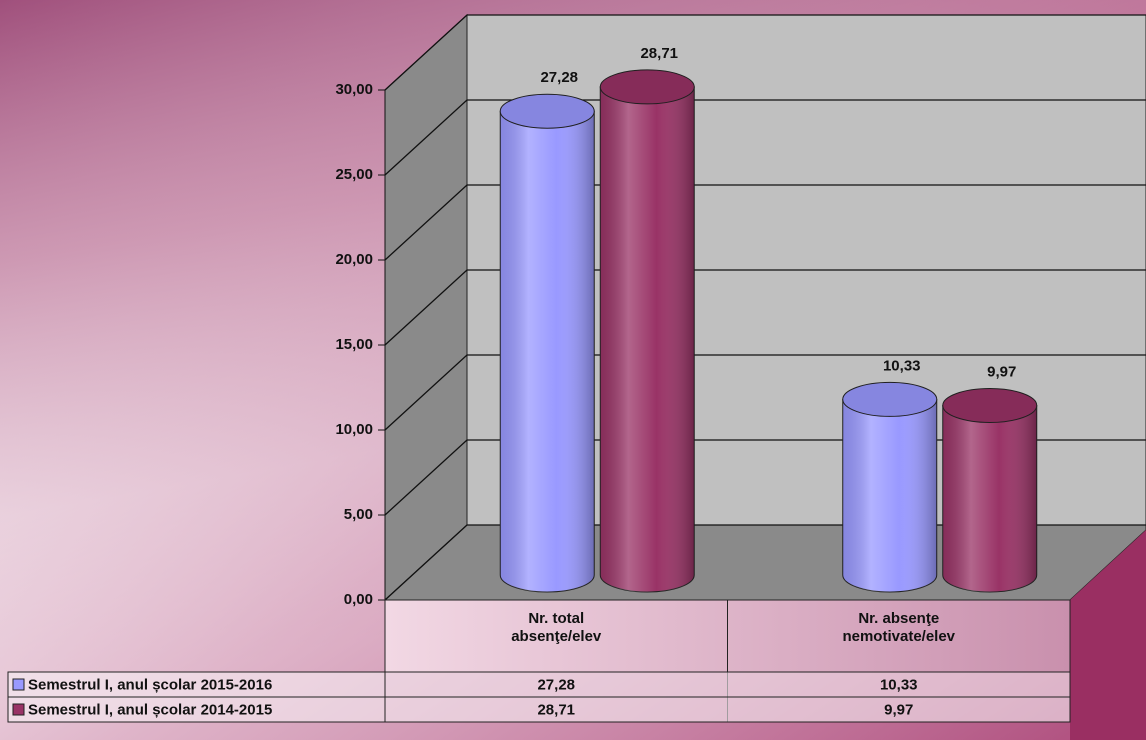  I want to click on category-cell: Nr. absenţe nemotivate/elev, so click(899, 627).